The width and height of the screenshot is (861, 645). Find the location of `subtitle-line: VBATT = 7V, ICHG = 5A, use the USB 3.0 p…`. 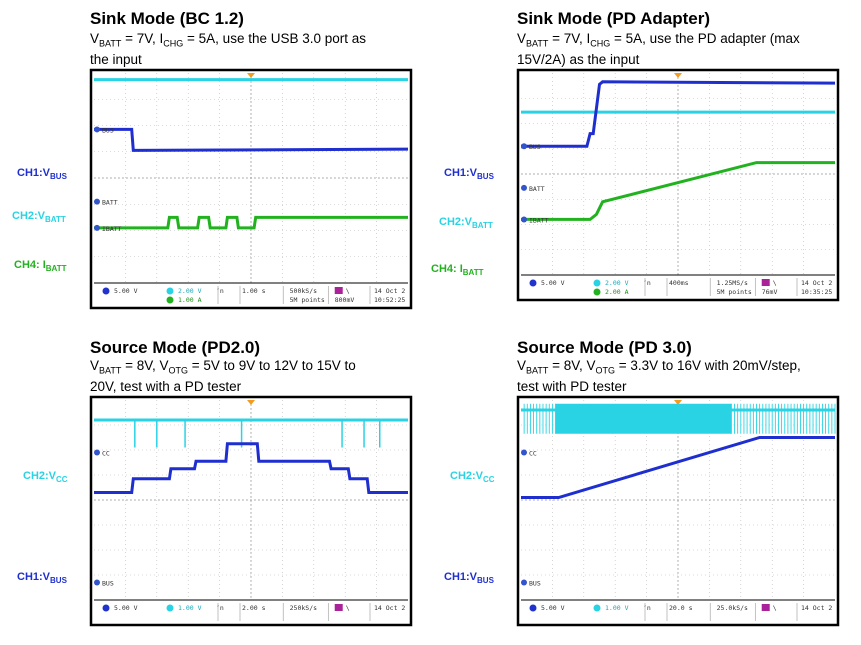

subtitle-line: VBATT = 7V, ICHG = 5A, use the USB 3.0 p… is located at coordinates (228, 40).